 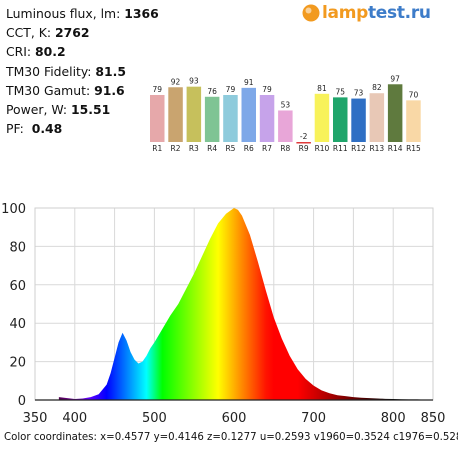 What do you see at coordinates (234, 418) in the screenshot?
I see `x-tick-label-600: 600` at bounding box center [234, 418].